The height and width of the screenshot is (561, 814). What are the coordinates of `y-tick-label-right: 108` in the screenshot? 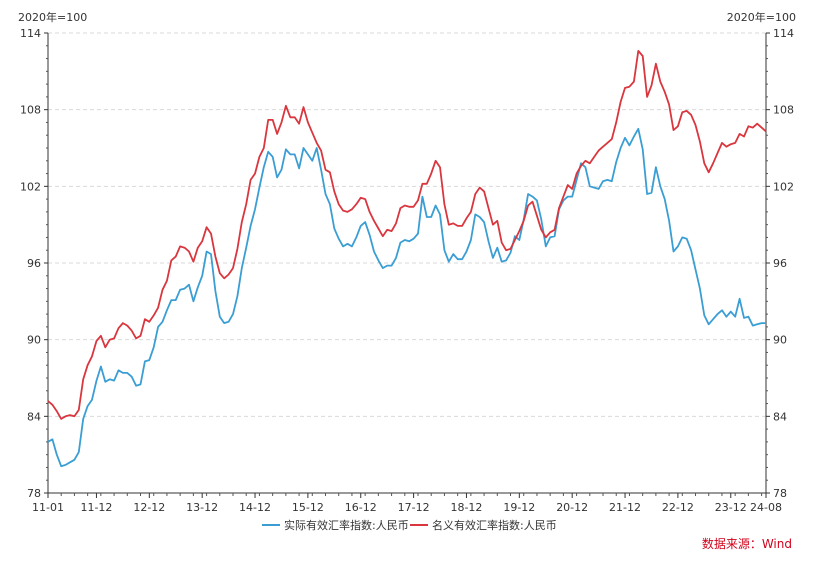 It's located at (783, 110).